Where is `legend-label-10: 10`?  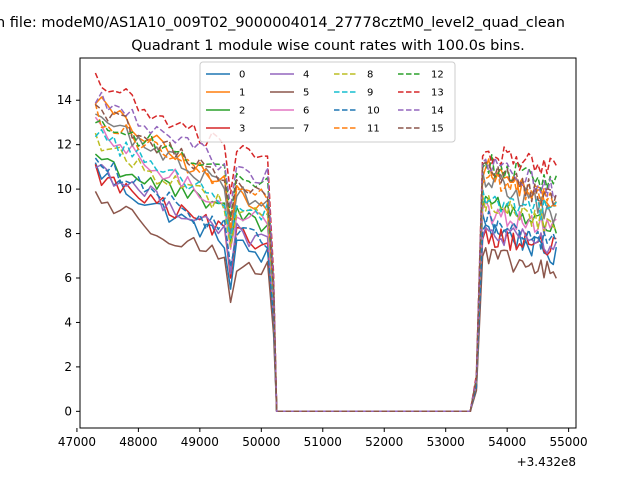
legend-label-10: 10 is located at coordinates (373, 111).